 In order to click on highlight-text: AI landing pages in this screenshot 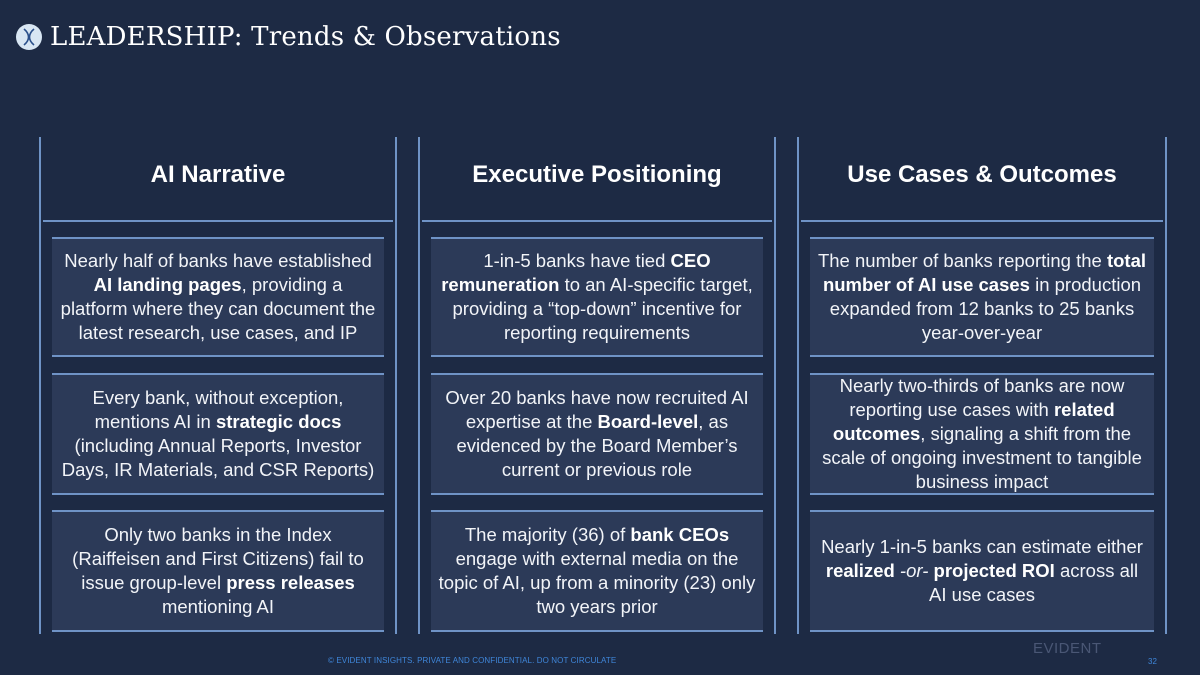, I will do `click(167, 284)`.